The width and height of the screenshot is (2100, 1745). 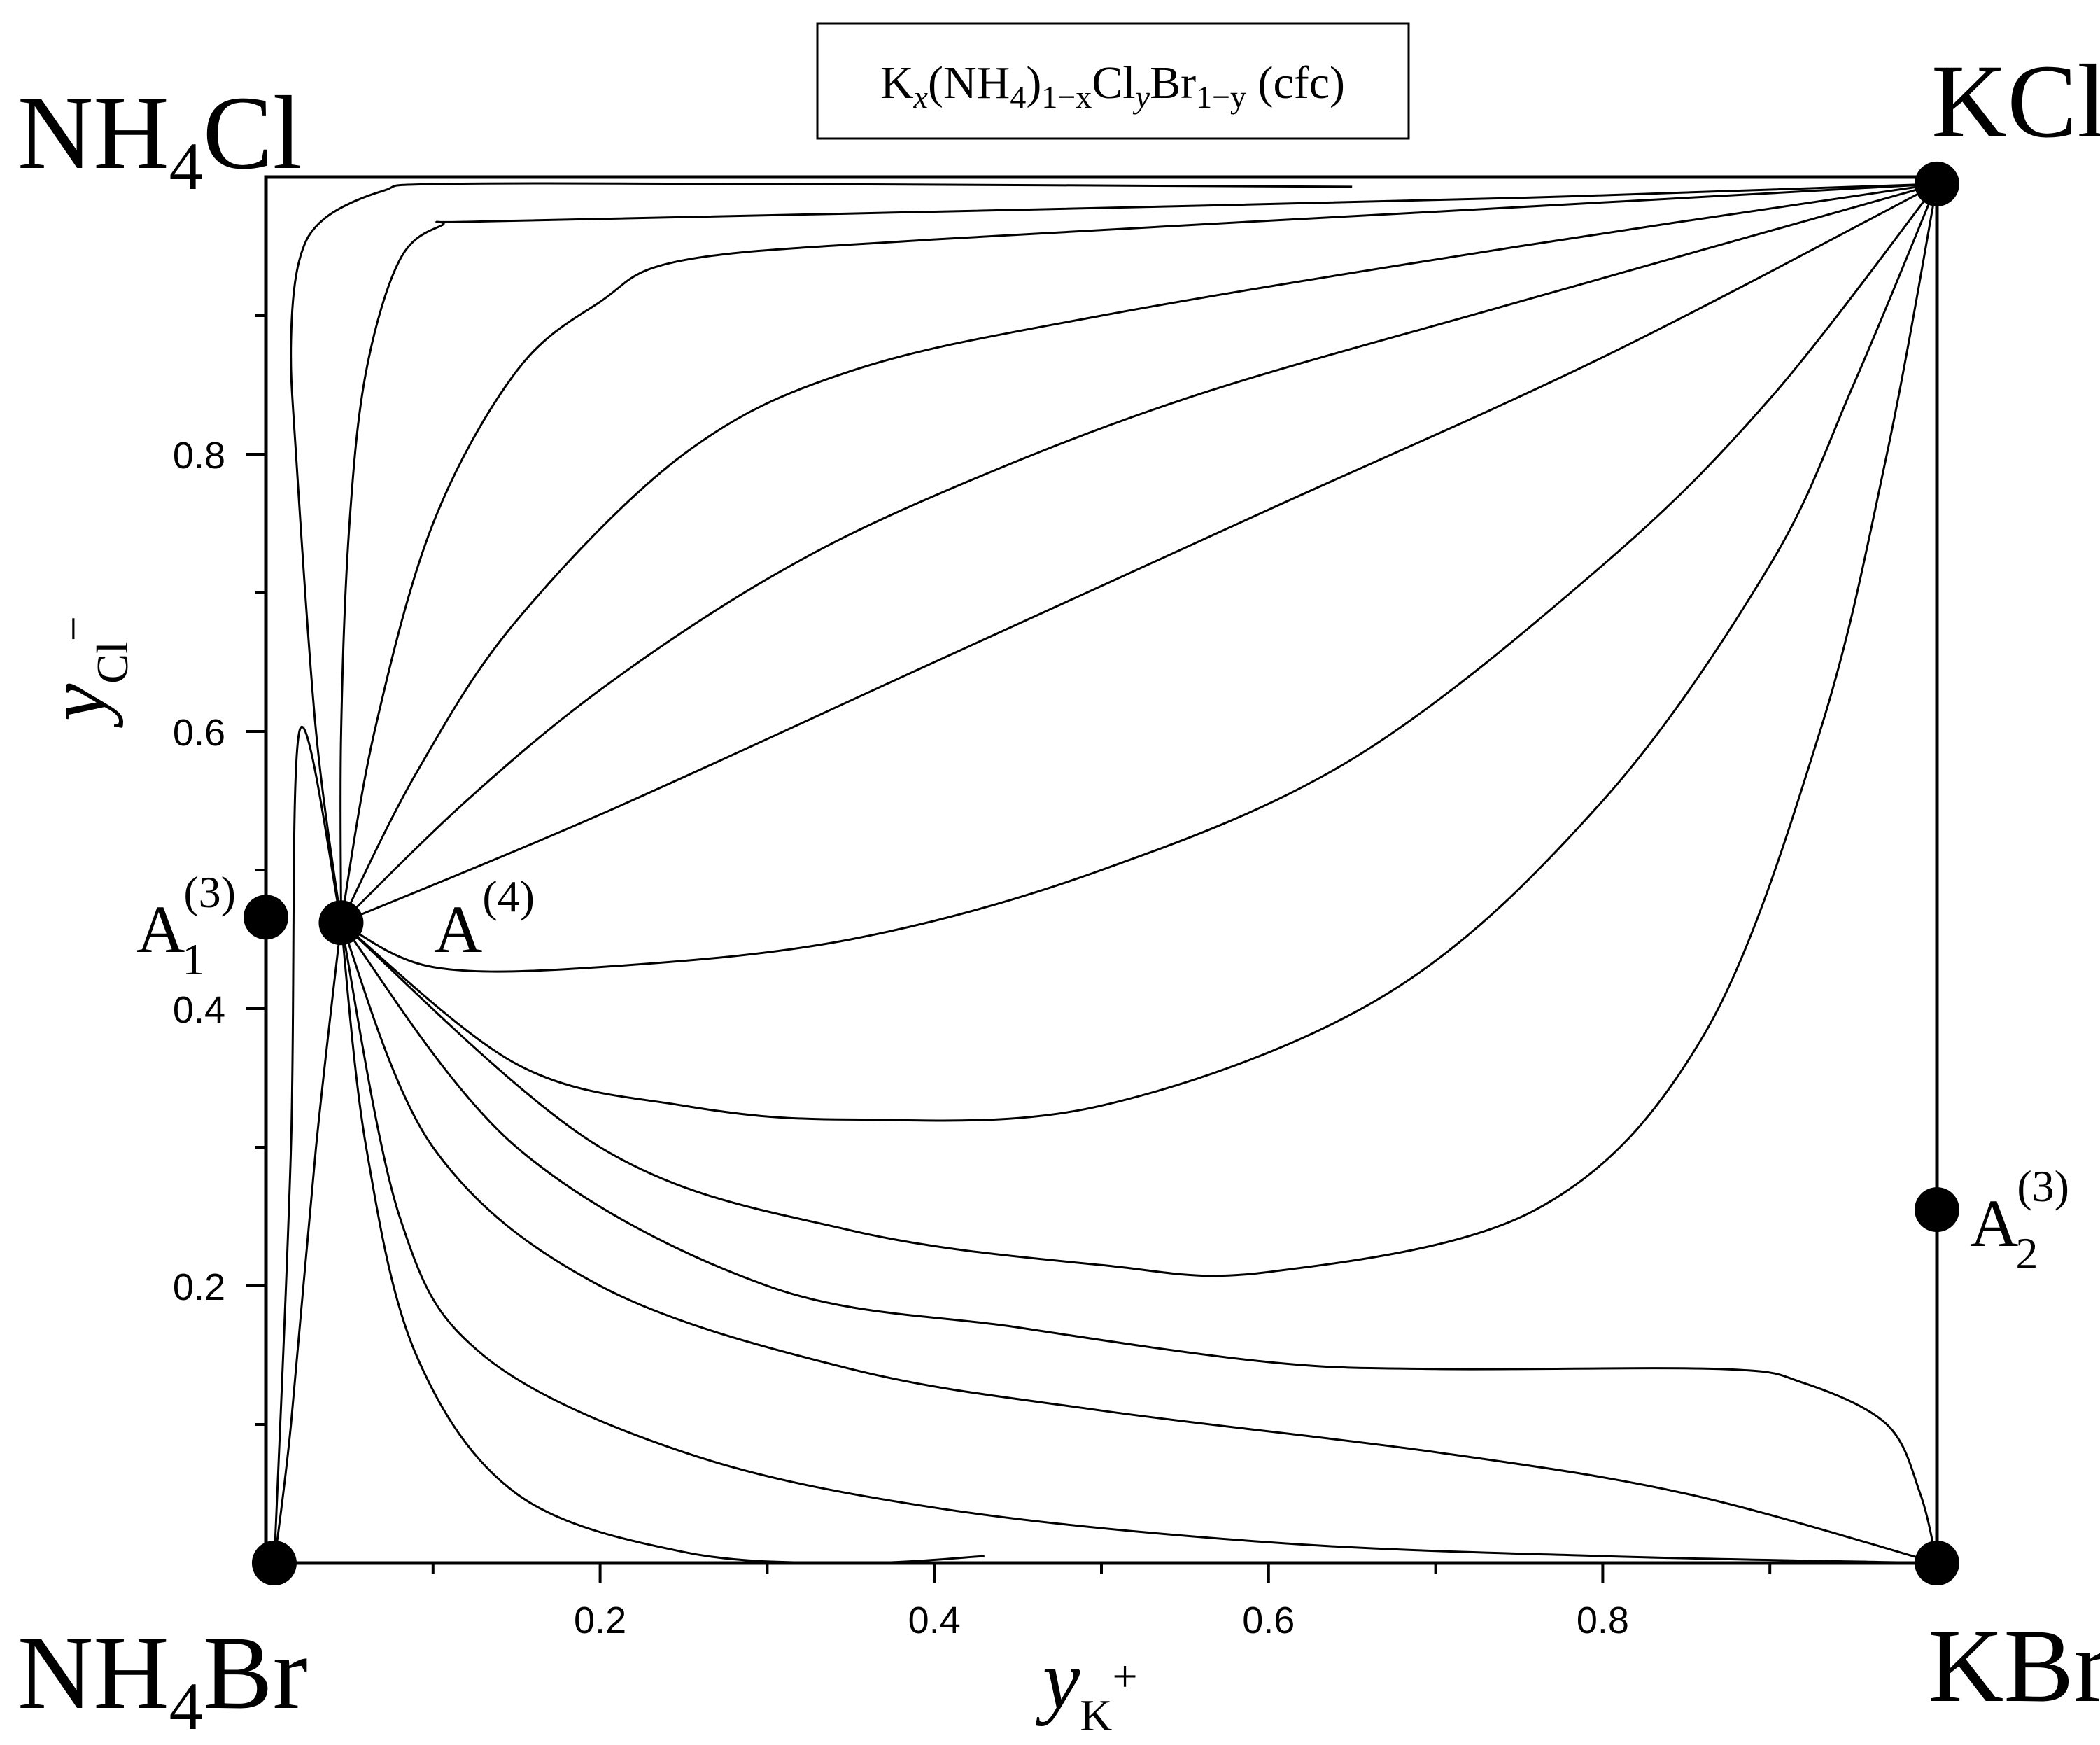 What do you see at coordinates (600, 1620) in the screenshot?
I see `x-tick-label-0: 0.2` at bounding box center [600, 1620].